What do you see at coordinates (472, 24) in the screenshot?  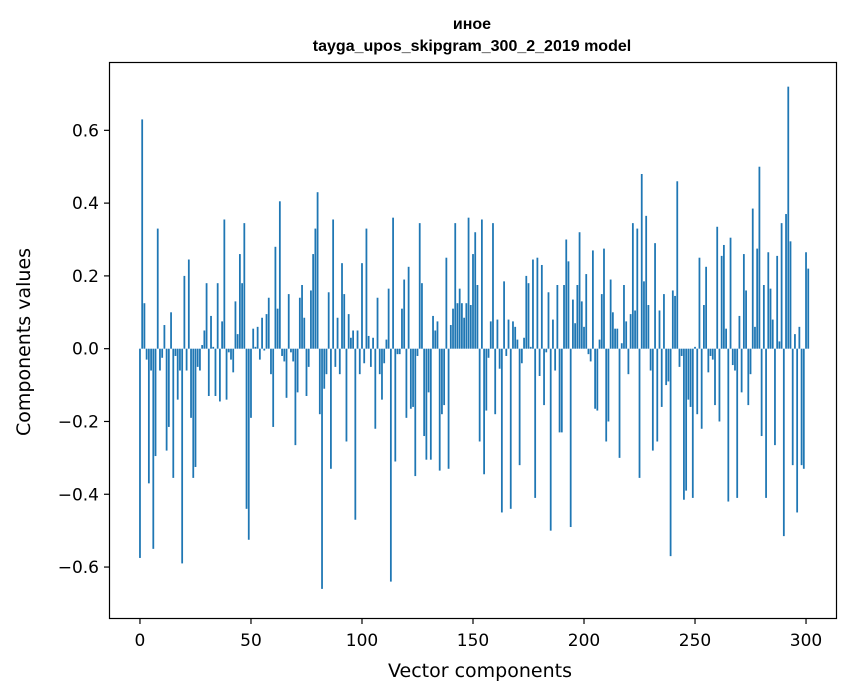 I see `chart-title: иное` at bounding box center [472, 24].